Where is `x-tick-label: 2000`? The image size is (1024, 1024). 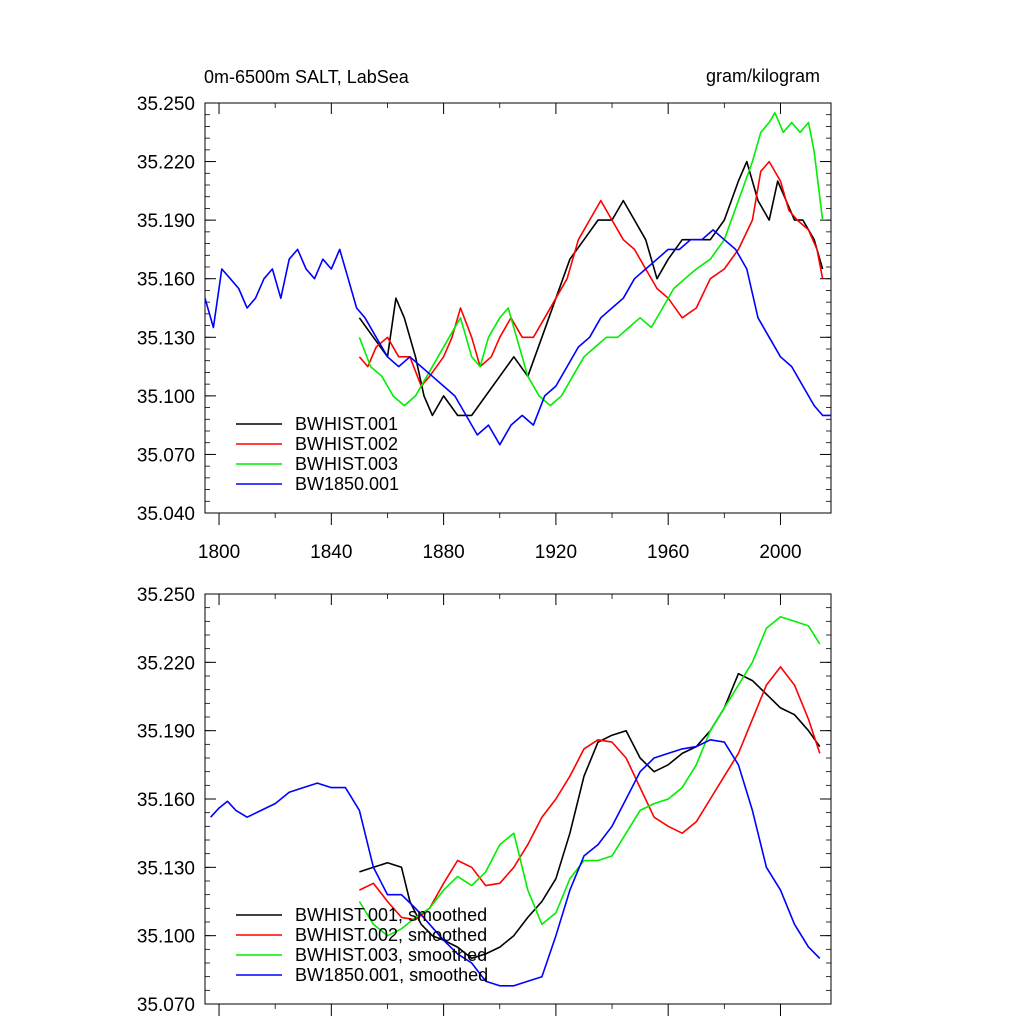 x-tick-label: 2000 is located at coordinates (780, 552).